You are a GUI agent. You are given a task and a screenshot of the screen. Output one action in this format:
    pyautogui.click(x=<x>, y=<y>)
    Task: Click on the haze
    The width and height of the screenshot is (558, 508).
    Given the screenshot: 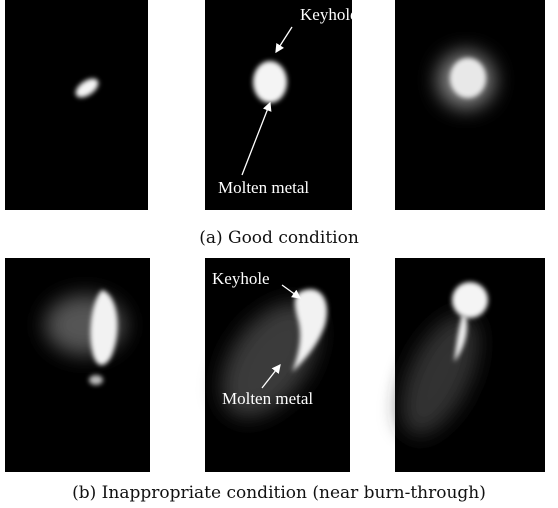 What is the action you would take?
    pyautogui.click(x=270, y=360)
    